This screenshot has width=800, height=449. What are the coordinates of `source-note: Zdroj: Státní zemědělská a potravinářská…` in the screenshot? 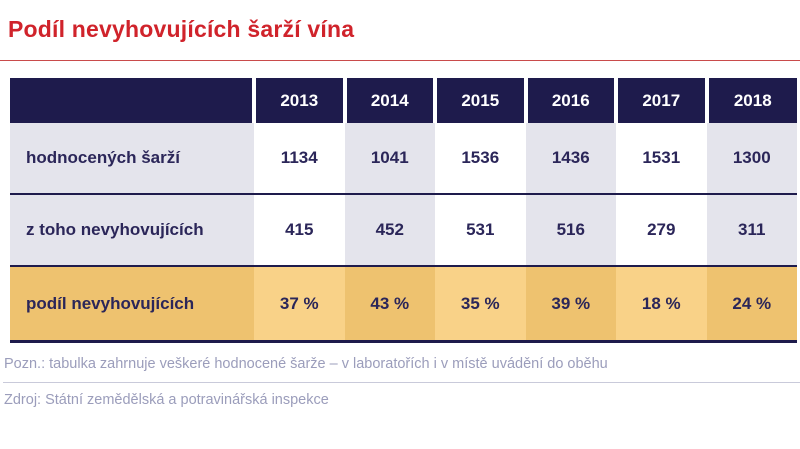 It's located at (166, 400).